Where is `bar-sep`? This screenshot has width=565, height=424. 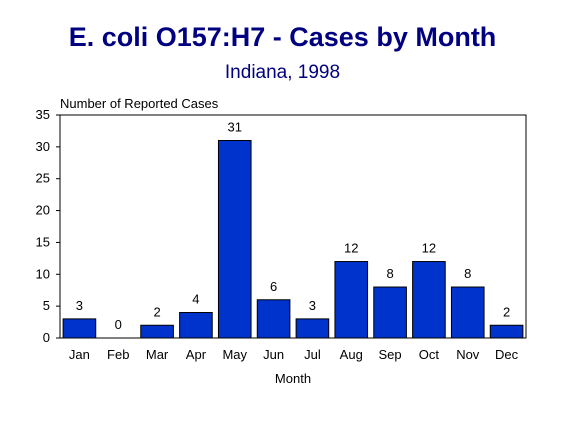 bar-sep is located at coordinates (390, 312).